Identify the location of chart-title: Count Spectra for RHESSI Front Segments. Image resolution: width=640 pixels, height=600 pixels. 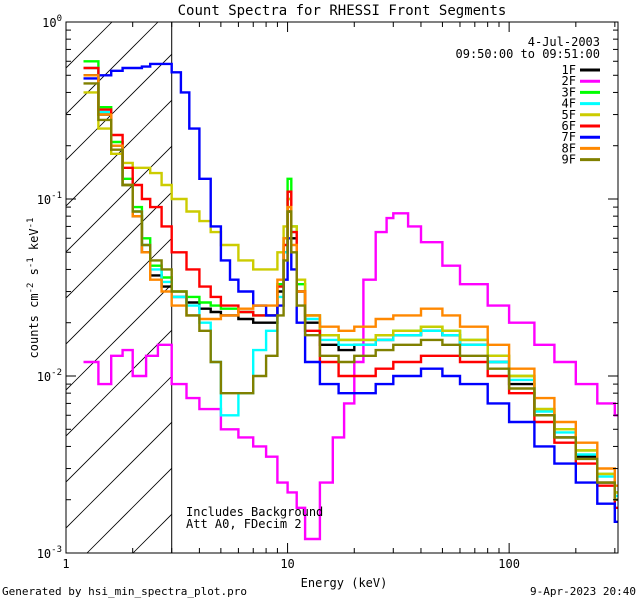
(342, 11).